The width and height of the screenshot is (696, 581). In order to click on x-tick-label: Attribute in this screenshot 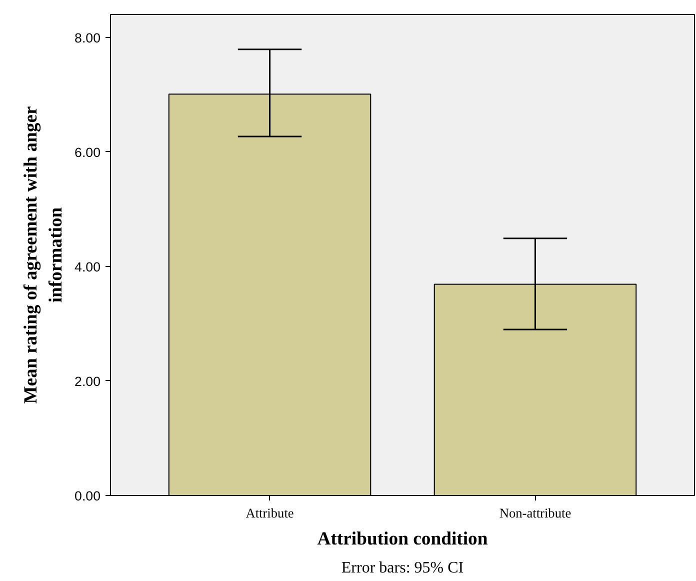, I will do `click(270, 513)`.